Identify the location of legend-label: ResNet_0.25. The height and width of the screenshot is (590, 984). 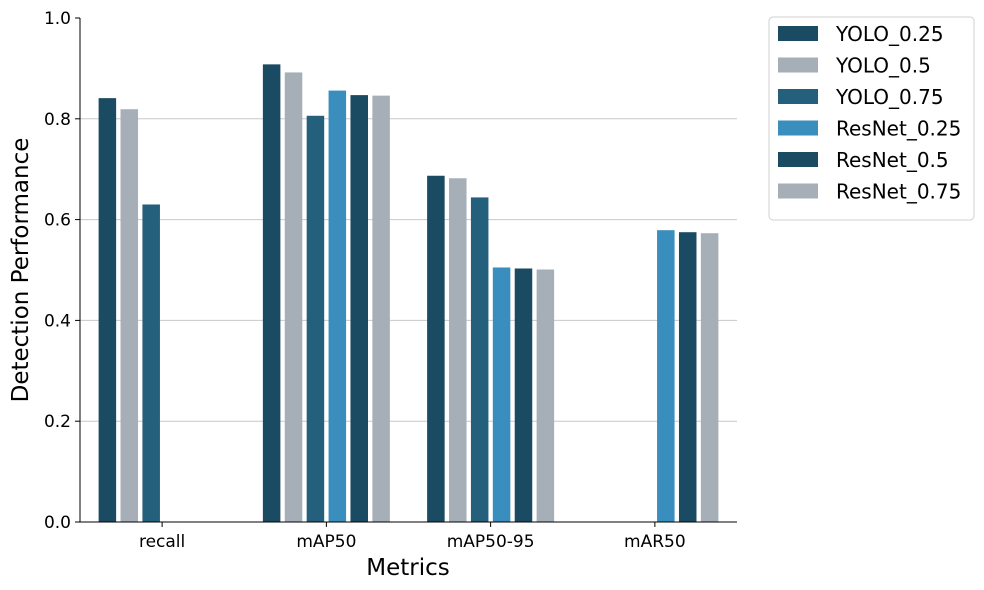
(898, 129).